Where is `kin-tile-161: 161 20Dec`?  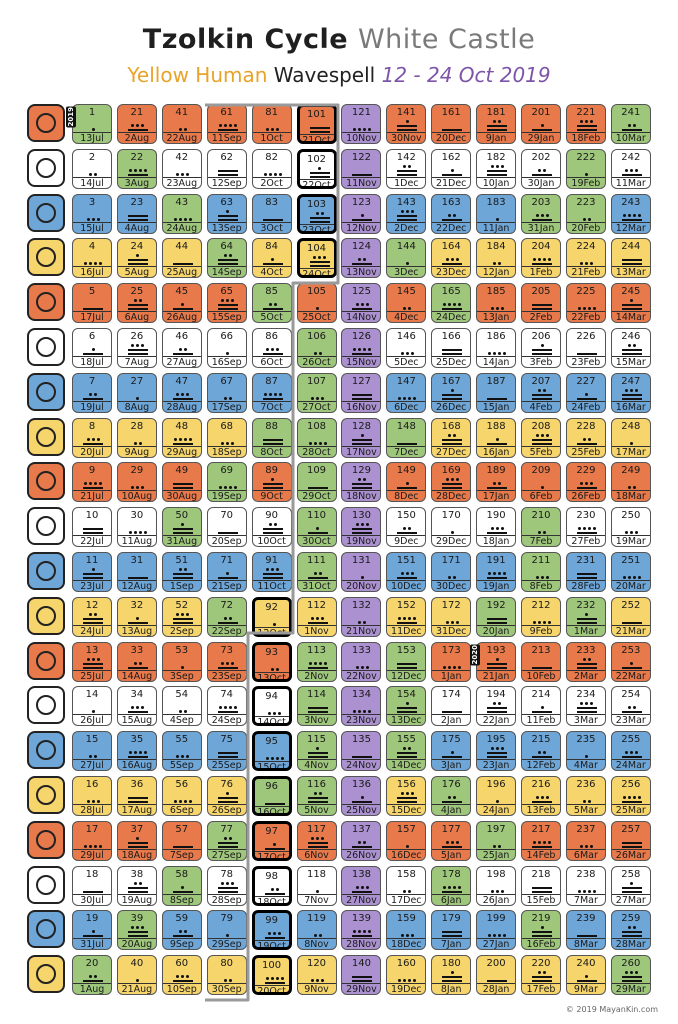 kin-tile-161: 161 20Dec is located at coordinates (451, 124).